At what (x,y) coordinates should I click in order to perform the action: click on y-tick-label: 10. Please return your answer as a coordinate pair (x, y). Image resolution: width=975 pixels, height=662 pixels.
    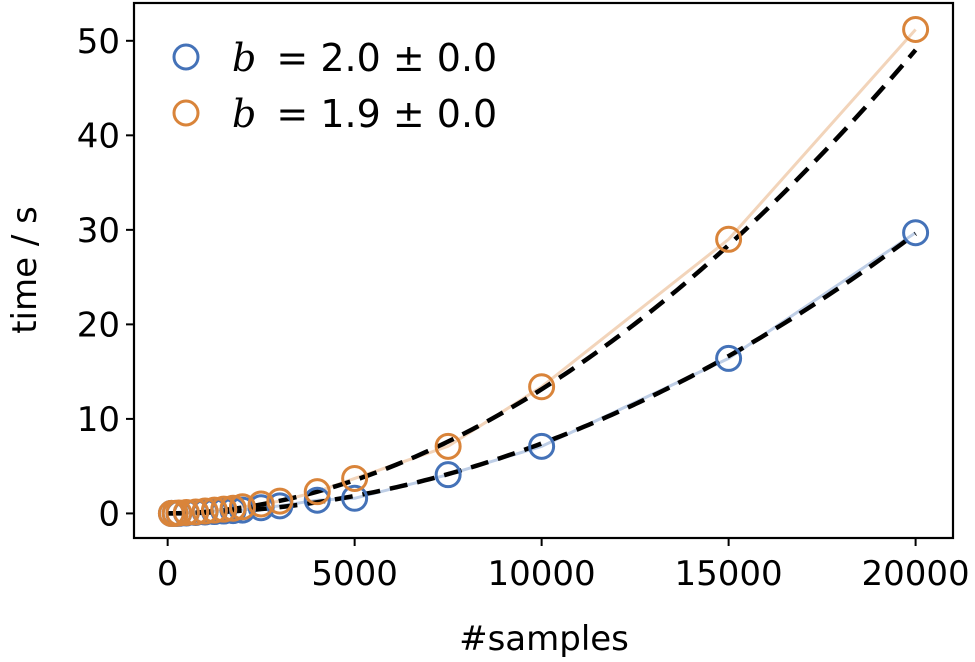
    Looking at the image, I should click on (98, 420).